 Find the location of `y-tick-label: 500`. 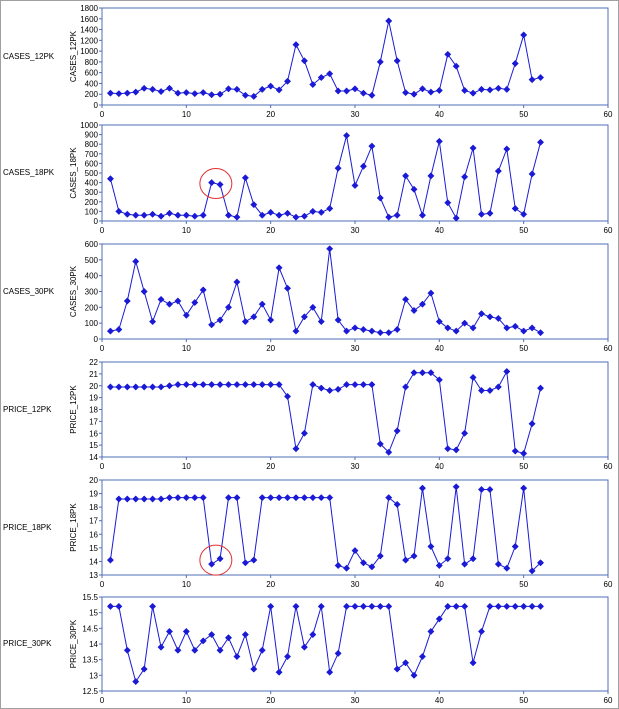

y-tick-label: 500 is located at coordinates (92, 260).